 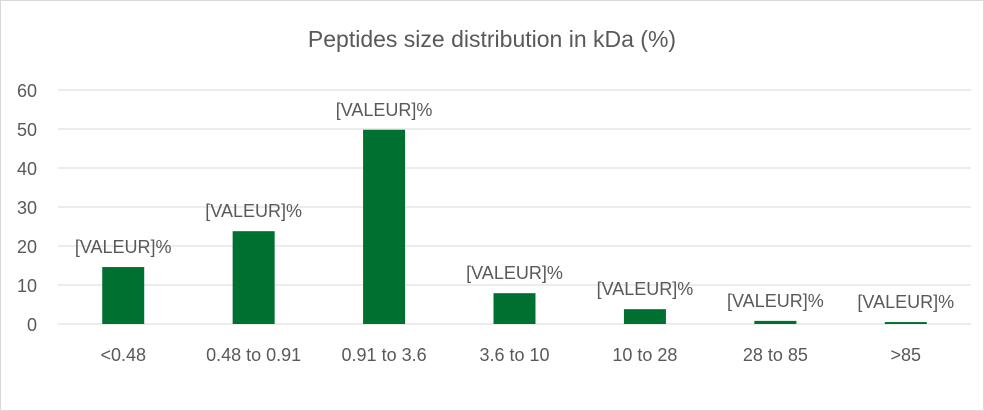 I want to click on y-tick-label: 20, so click(x=27, y=247).